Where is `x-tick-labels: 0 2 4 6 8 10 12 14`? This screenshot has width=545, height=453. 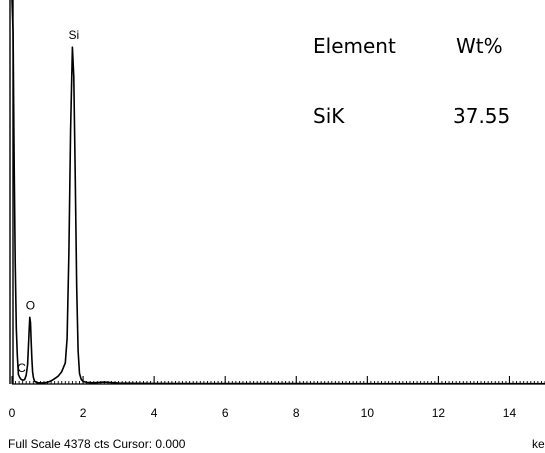
x-tick-labels: 0 2 4 6 8 10 12 14 is located at coordinates (263, 413).